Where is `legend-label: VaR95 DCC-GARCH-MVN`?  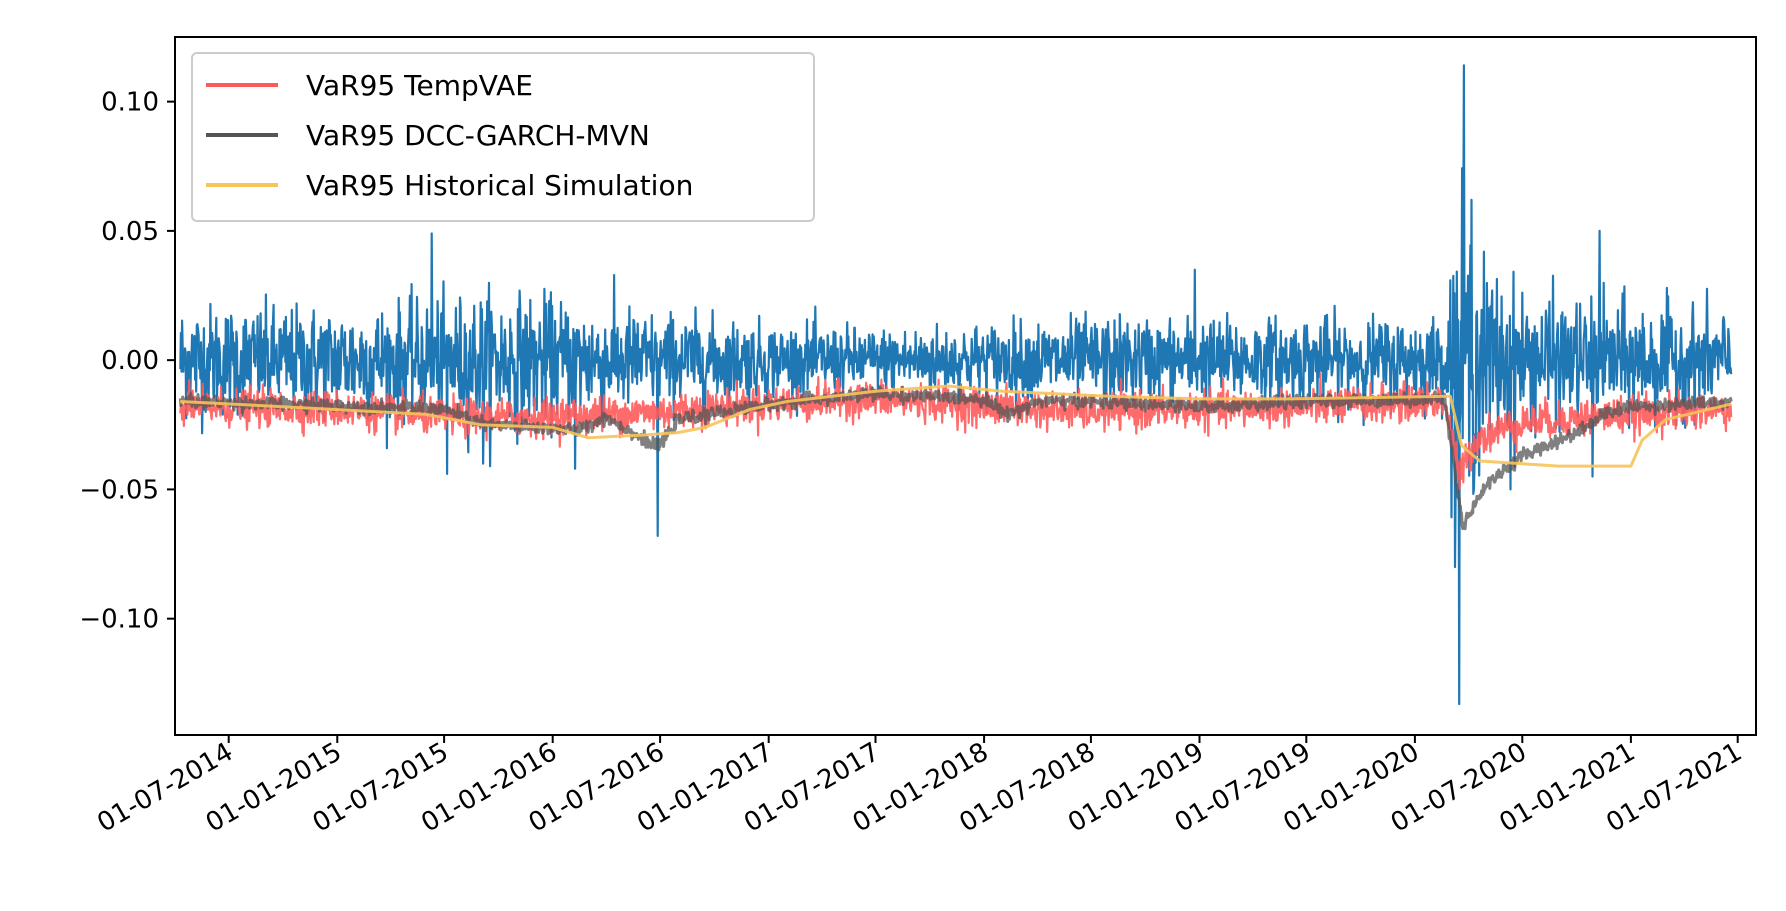 legend-label: VaR95 DCC-GARCH-MVN is located at coordinates (478, 135).